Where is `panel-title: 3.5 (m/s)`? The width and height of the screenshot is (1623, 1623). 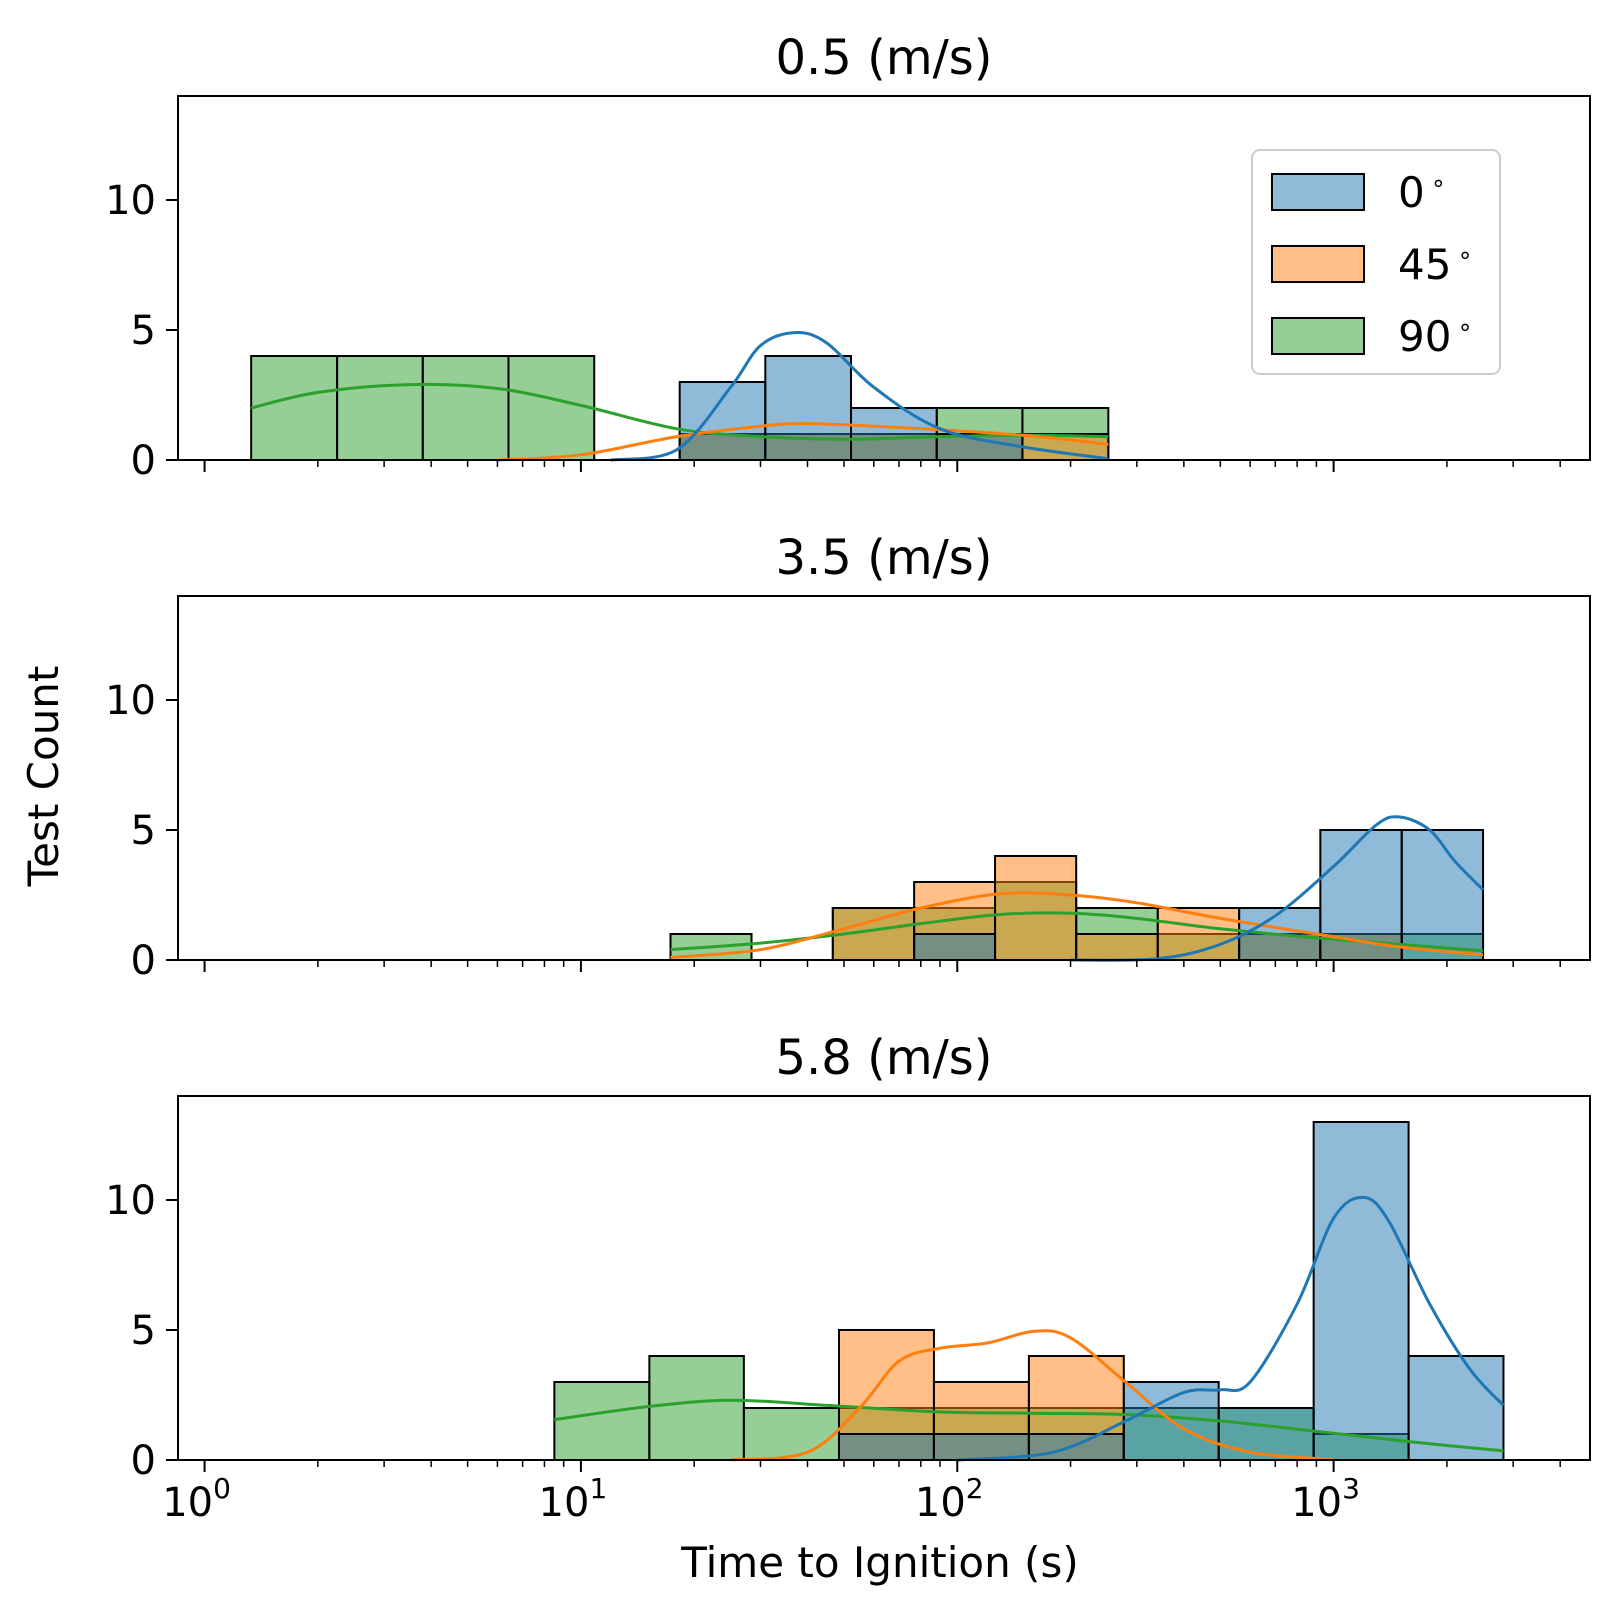 panel-title: 3.5 (m/s) is located at coordinates (884, 558).